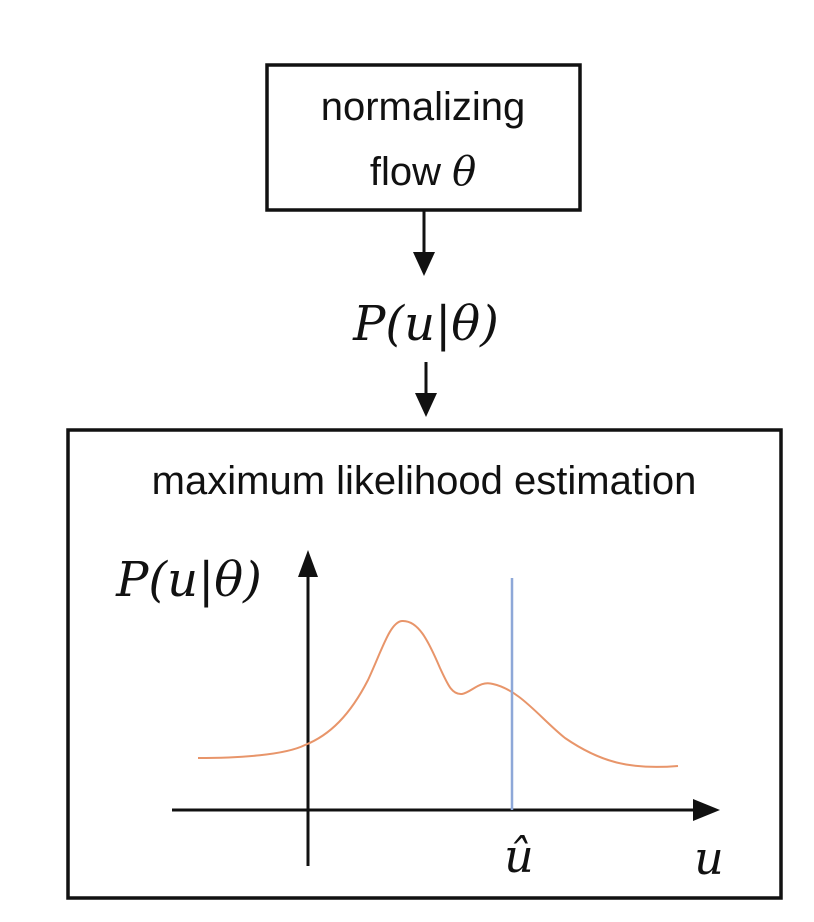 This screenshot has height=922, width=814. What do you see at coordinates (426, 389) in the screenshot?
I see `arrow-density-to-mle` at bounding box center [426, 389].